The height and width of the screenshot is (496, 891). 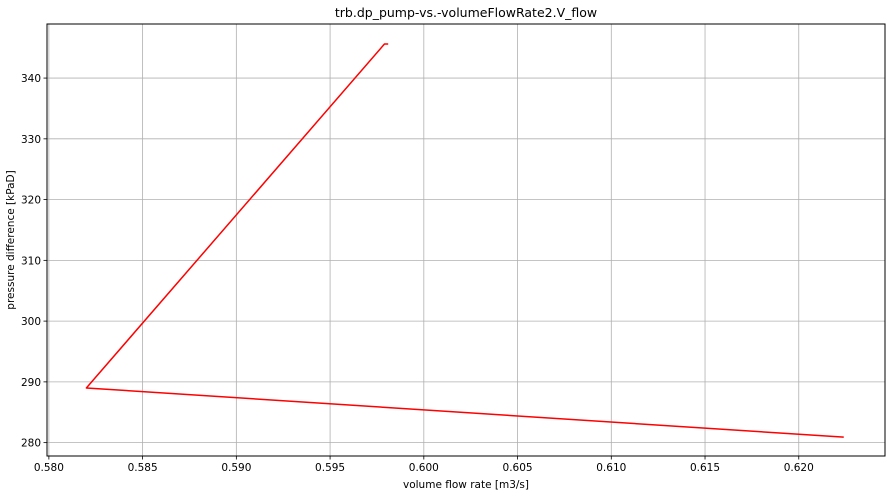 What do you see at coordinates (466, 12) in the screenshot?
I see `chart-title: trb.dp_pump-vs.-volumeFlowRate2.V_flow` at bounding box center [466, 12].